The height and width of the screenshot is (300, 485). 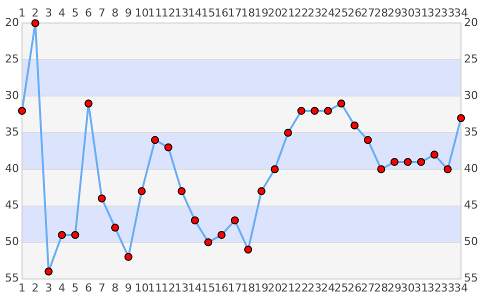 What do you see at coordinates (471, 132) in the screenshot?
I see `y2-tick-label: 35` at bounding box center [471, 132].